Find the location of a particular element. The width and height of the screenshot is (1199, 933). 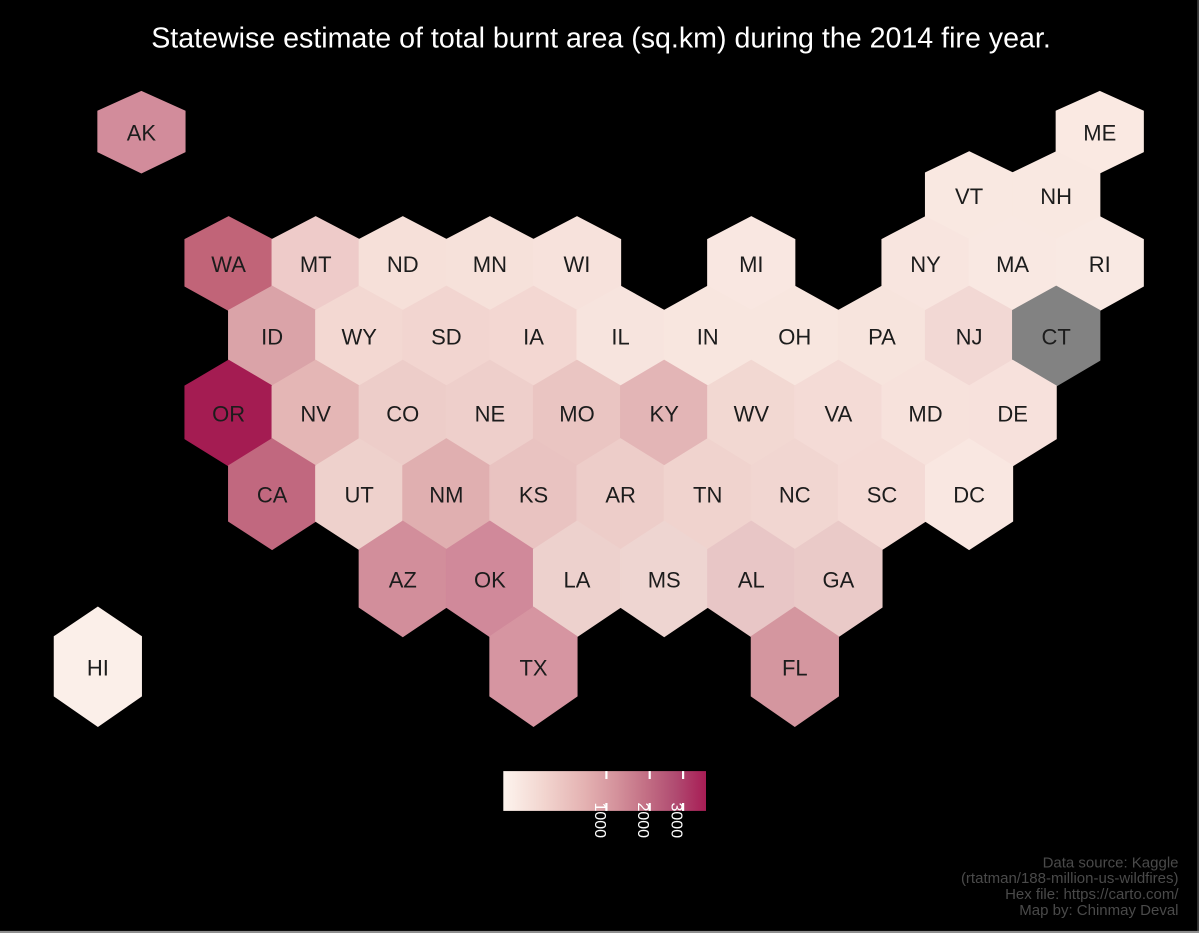

svg-text: MT is located at coordinates (316, 264).